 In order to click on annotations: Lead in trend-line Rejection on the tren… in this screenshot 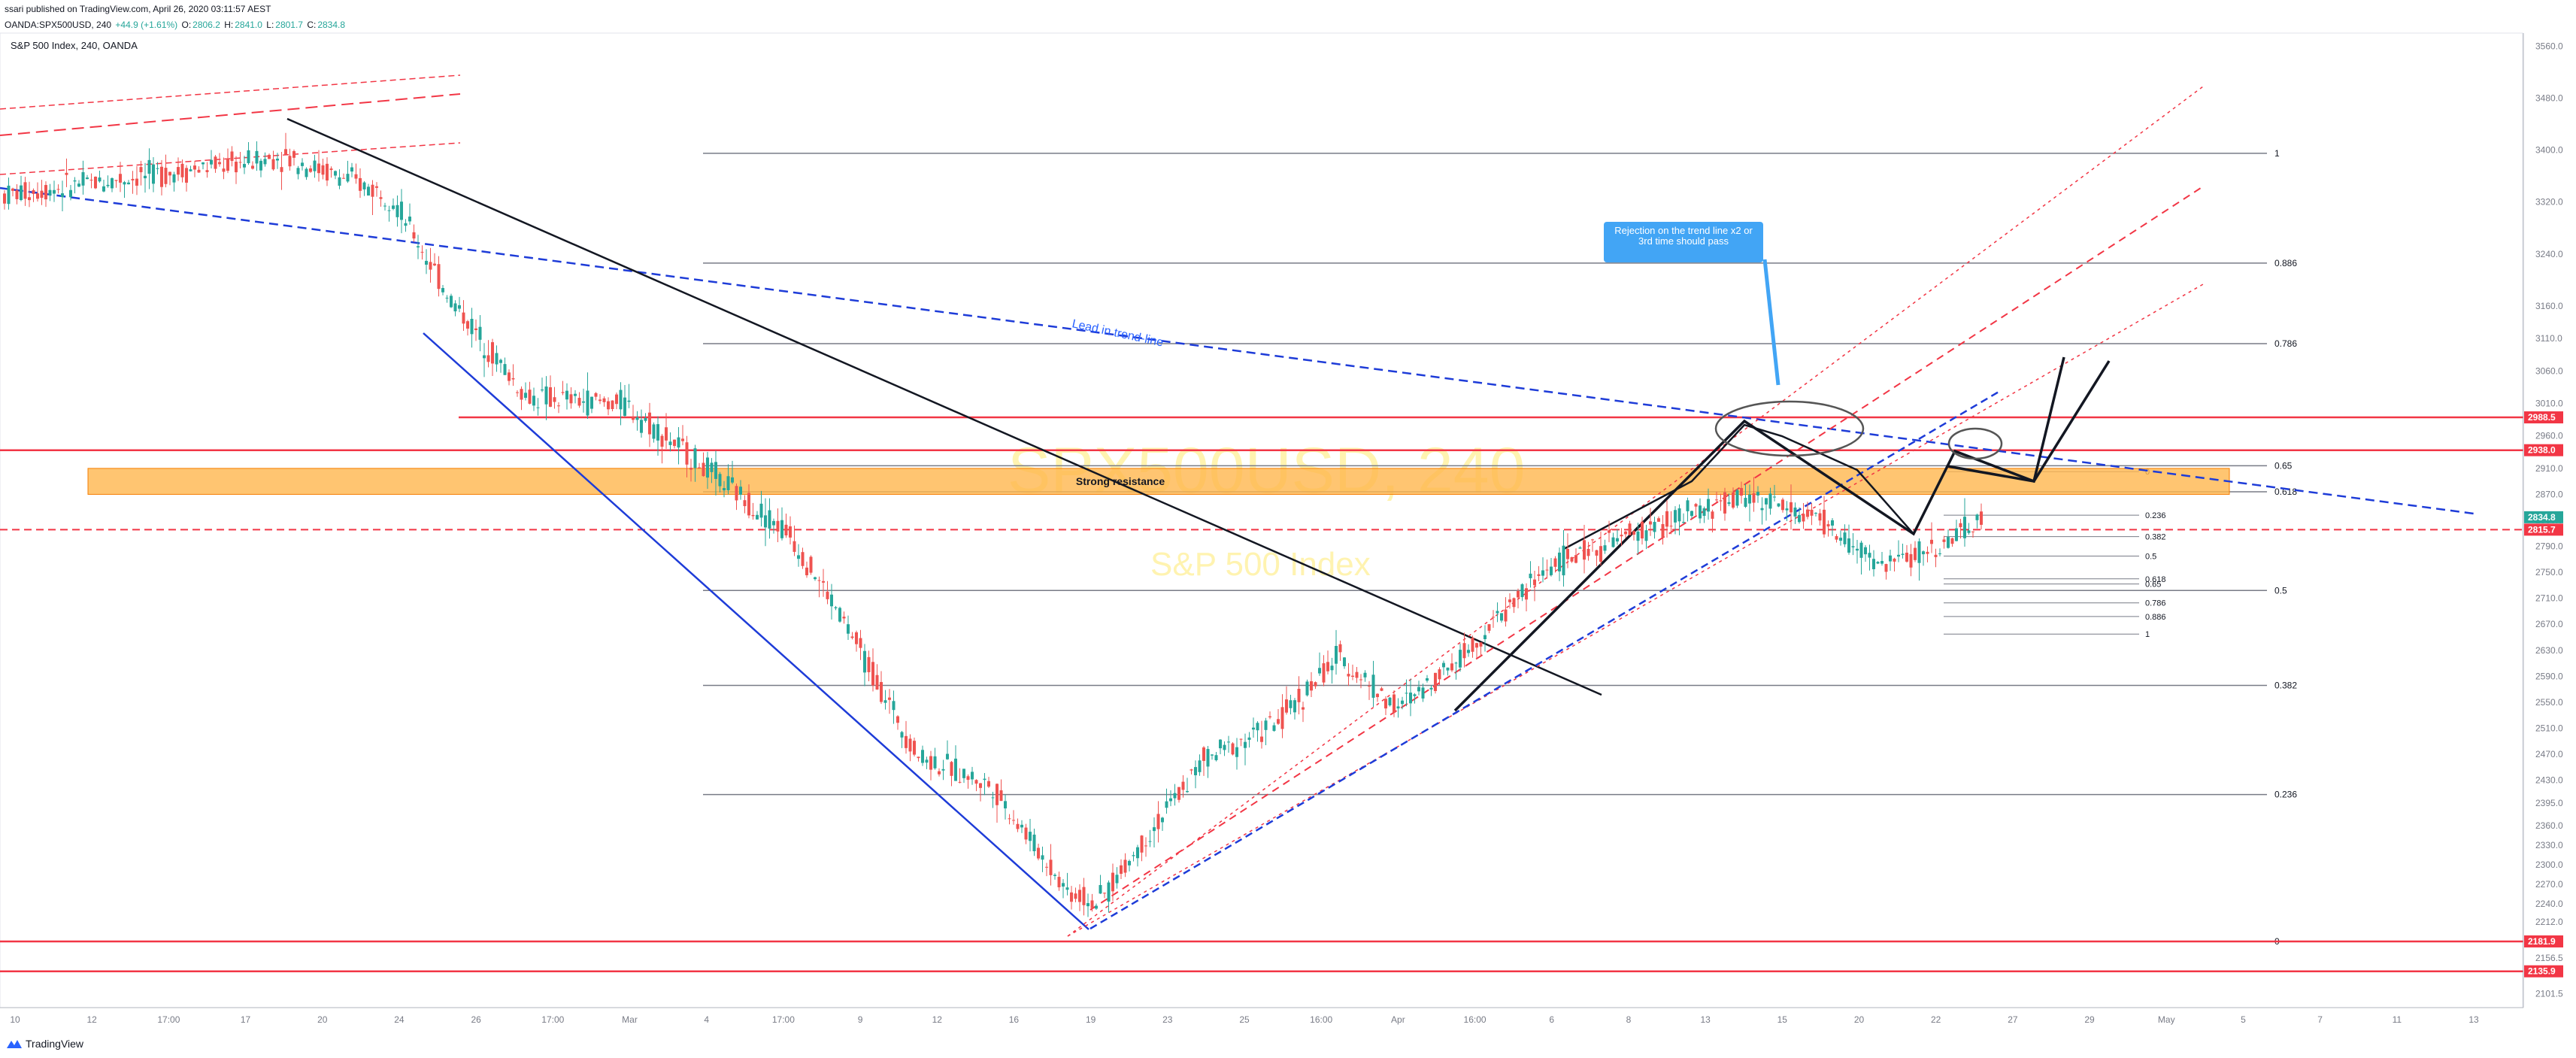, I will do `click(1425, 304)`.